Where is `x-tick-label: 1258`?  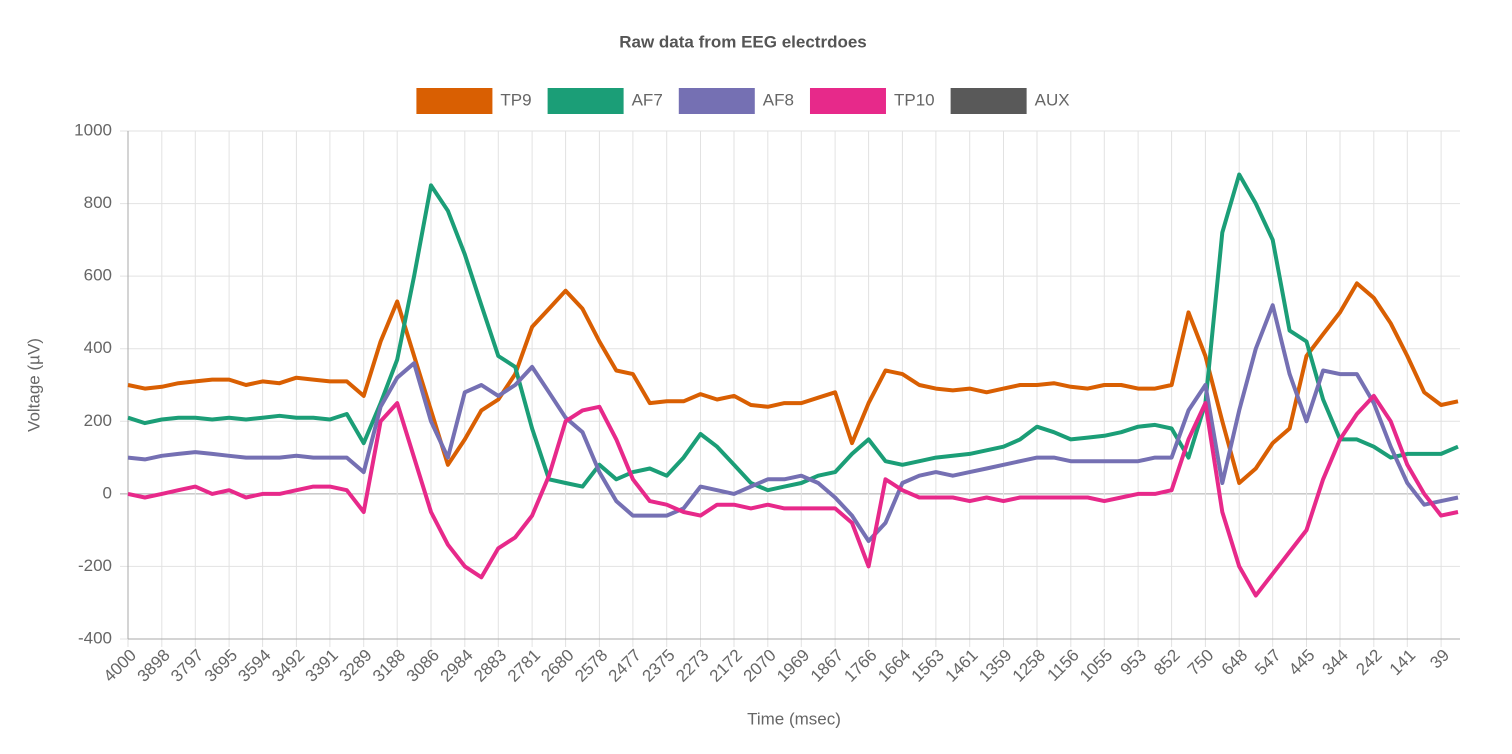 x-tick-label: 1258 is located at coordinates (1029, 666).